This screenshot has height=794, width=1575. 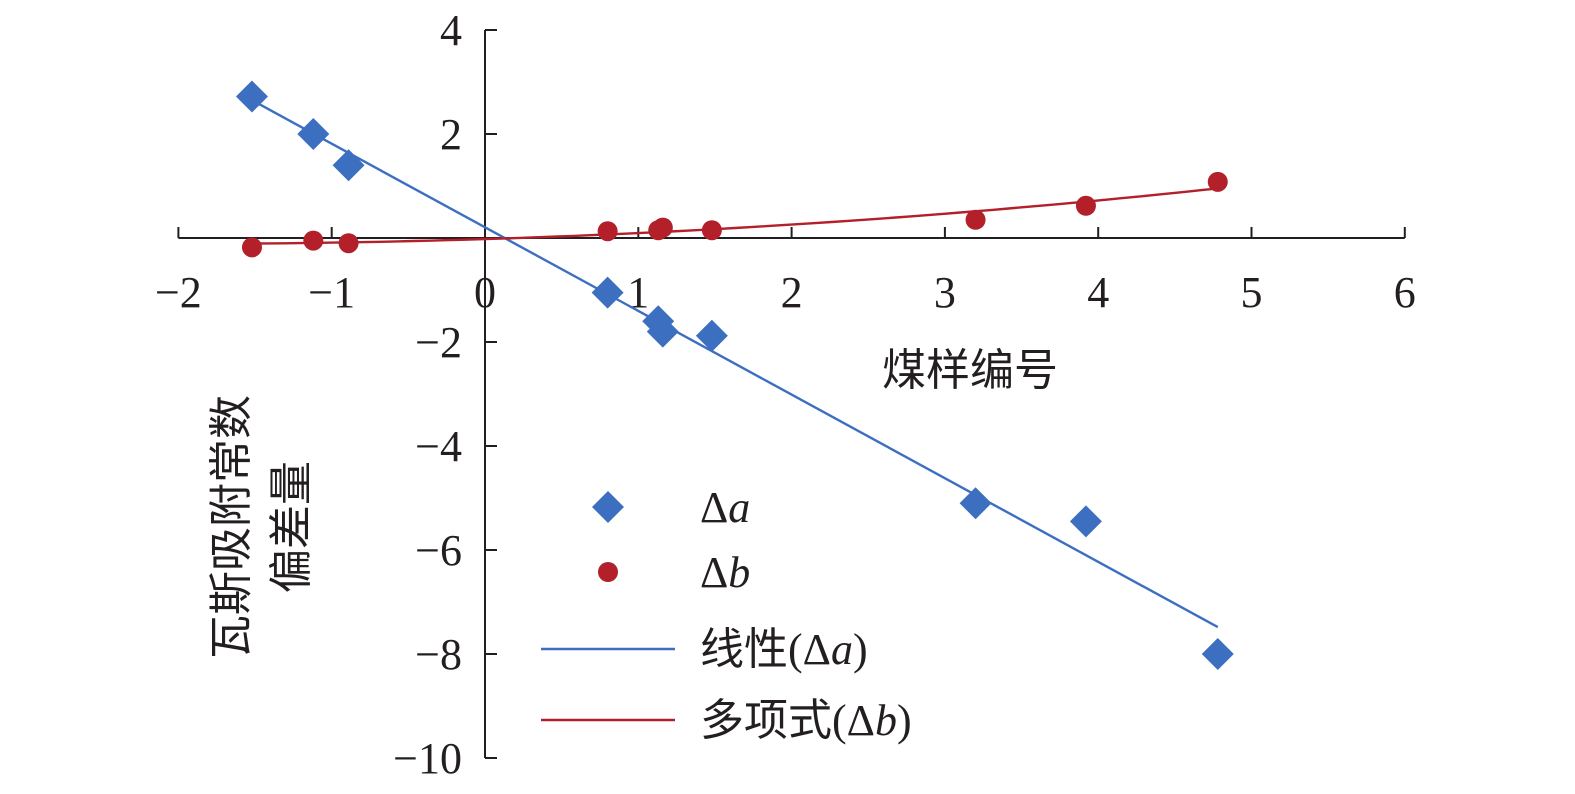 I want to click on y-tick-label: −6, so click(x=438, y=550).